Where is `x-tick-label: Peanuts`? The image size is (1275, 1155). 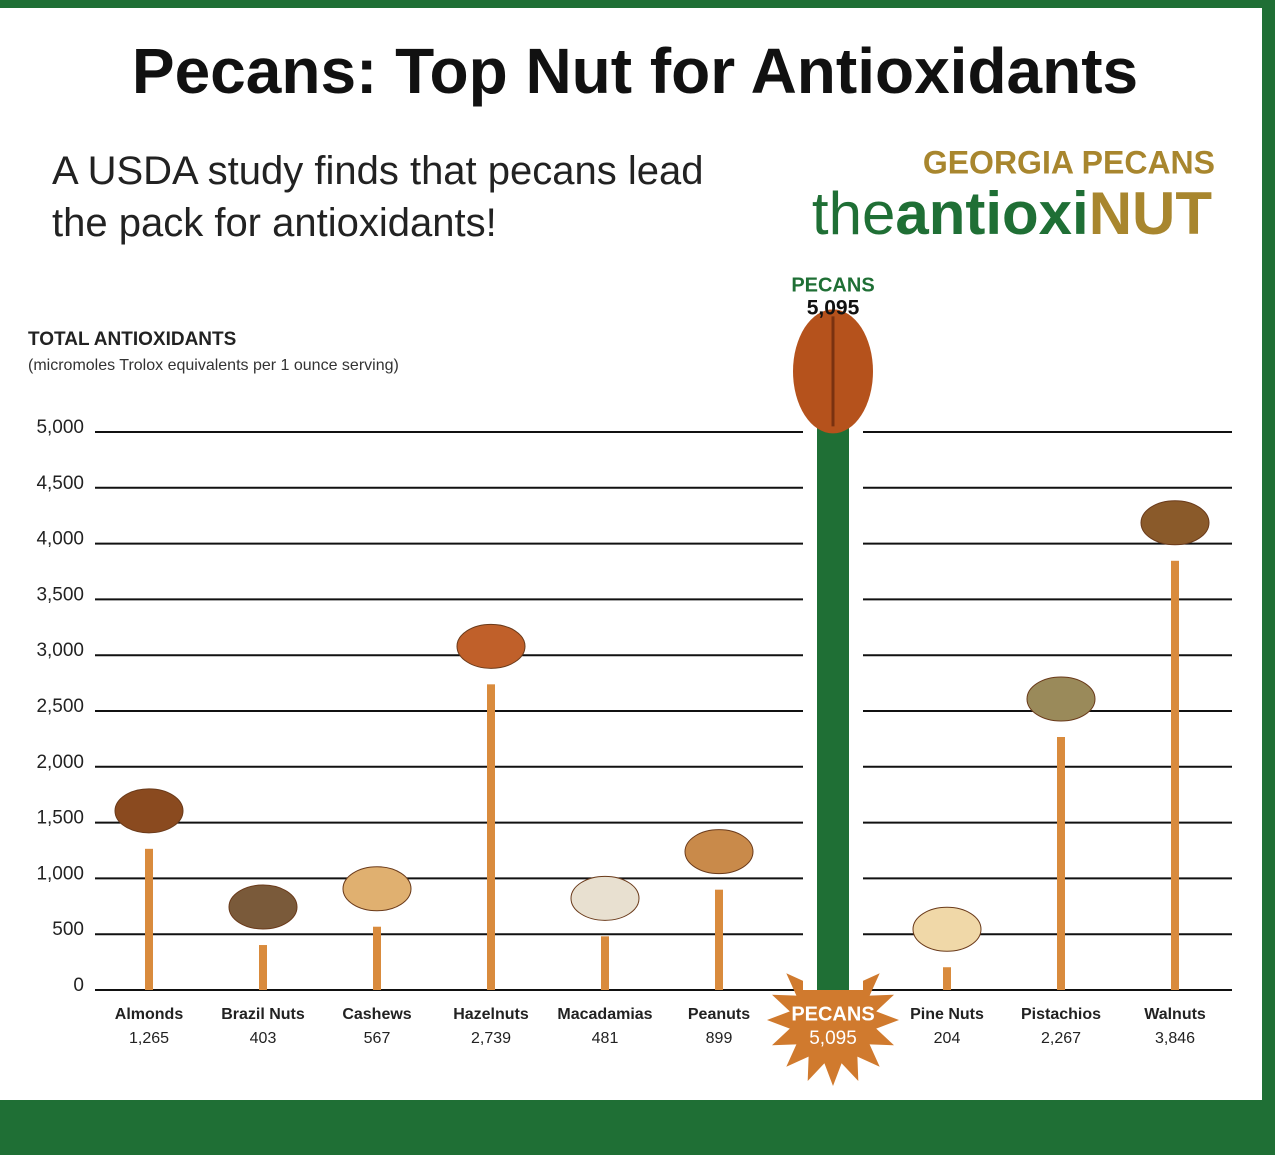
x-tick-label: Peanuts is located at coordinates (719, 1014).